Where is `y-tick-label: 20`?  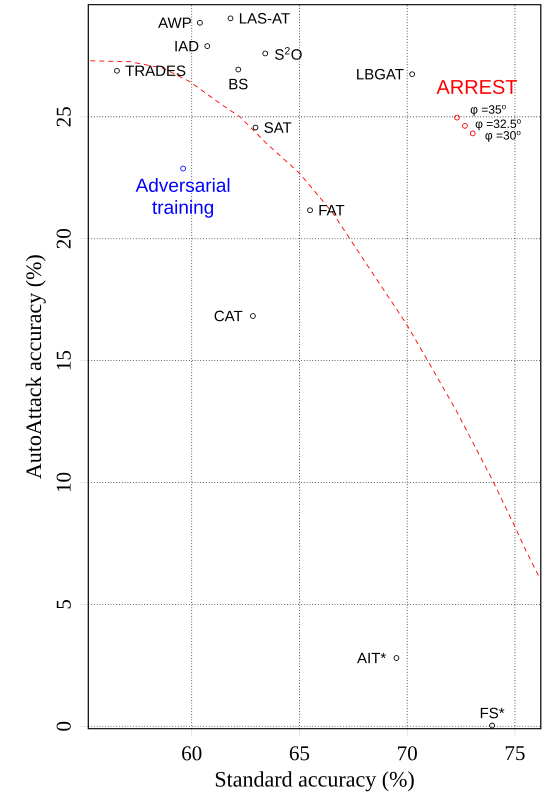
y-tick-label: 20 is located at coordinates (63, 238).